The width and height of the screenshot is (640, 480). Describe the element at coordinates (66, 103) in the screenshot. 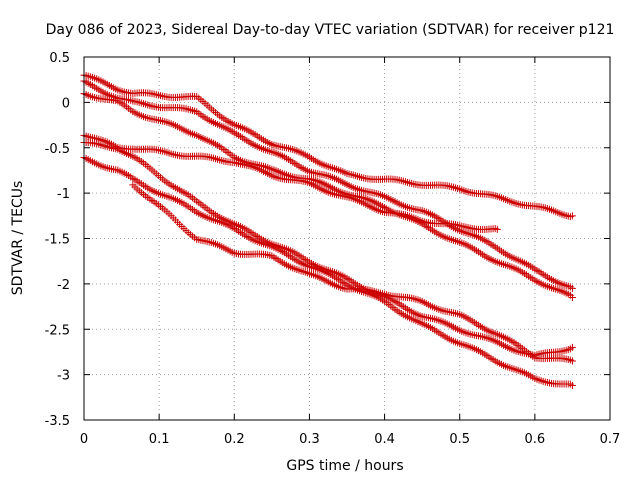

I see `y-tick-label: 0` at that location.